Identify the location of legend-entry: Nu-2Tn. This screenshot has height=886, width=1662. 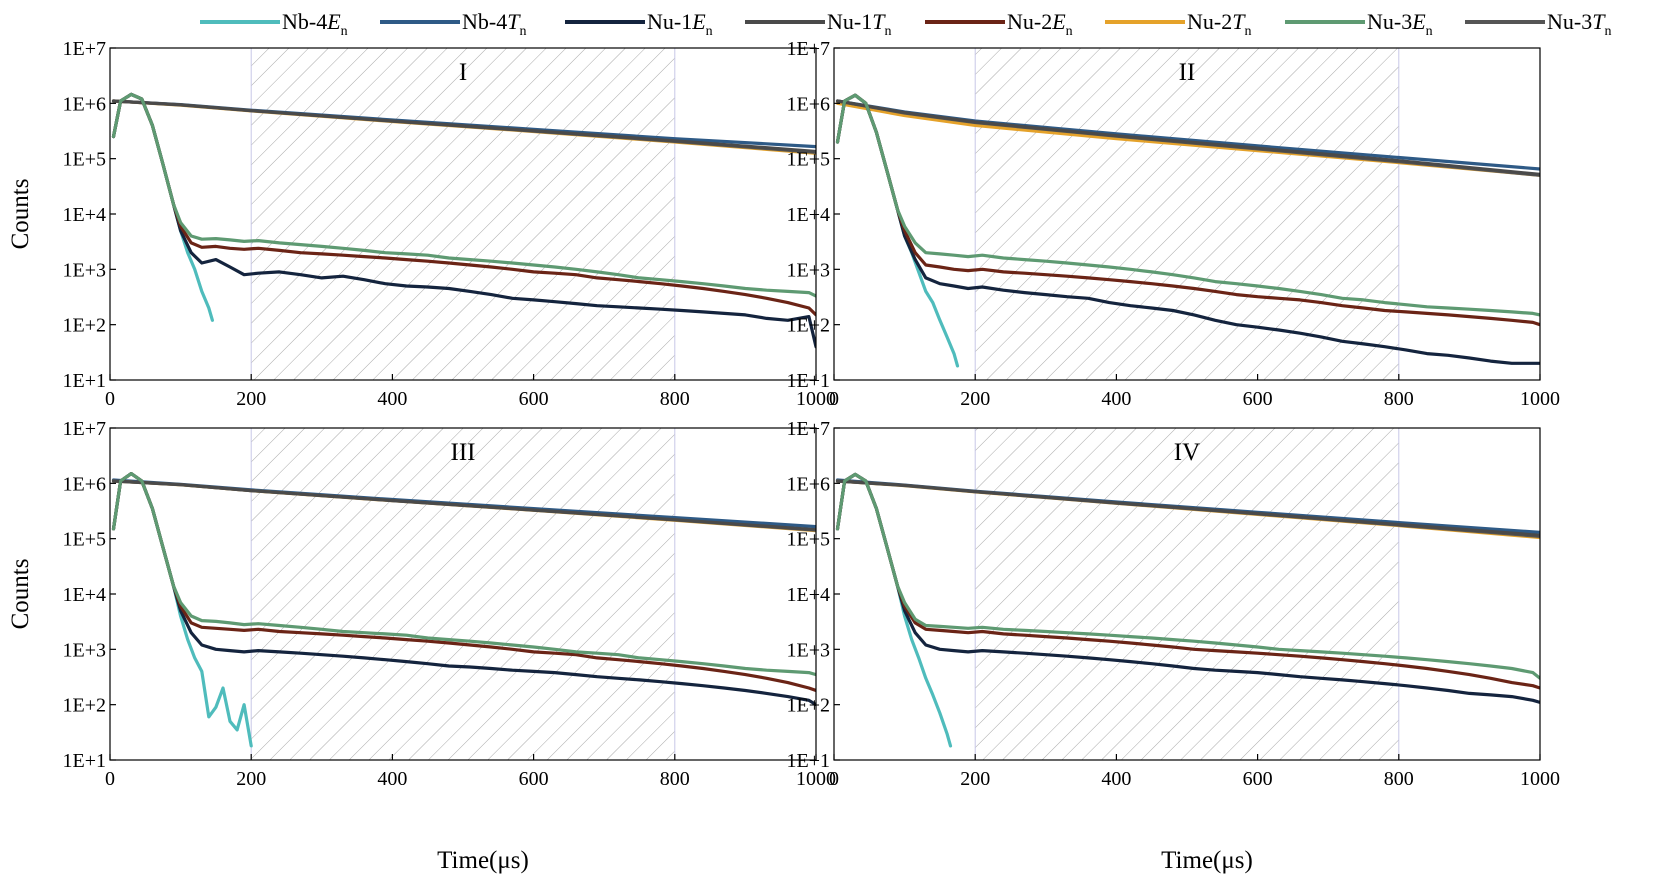
(1178, 24).